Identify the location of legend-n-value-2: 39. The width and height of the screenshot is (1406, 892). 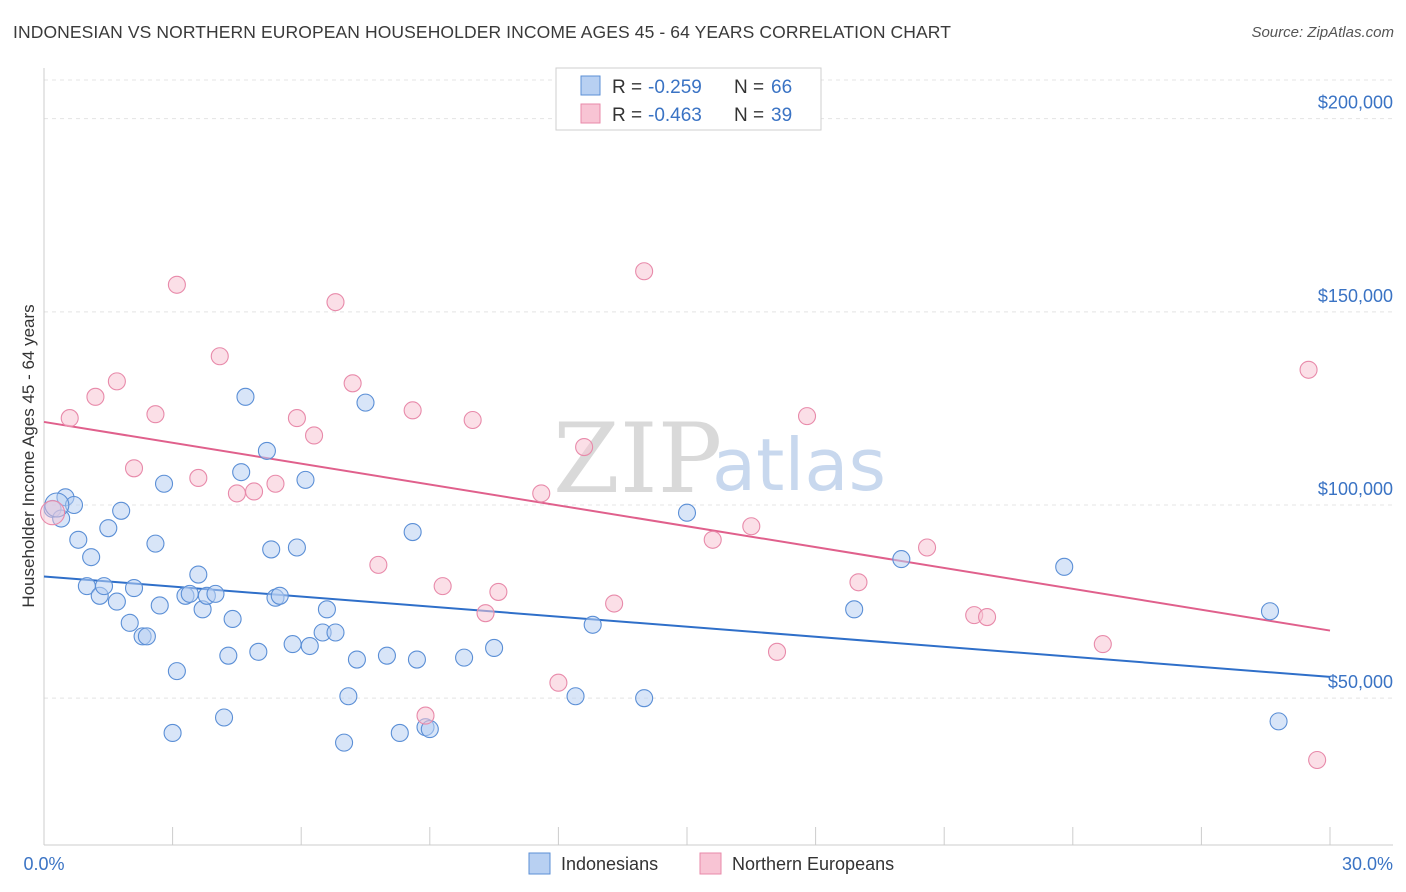
(781, 115).